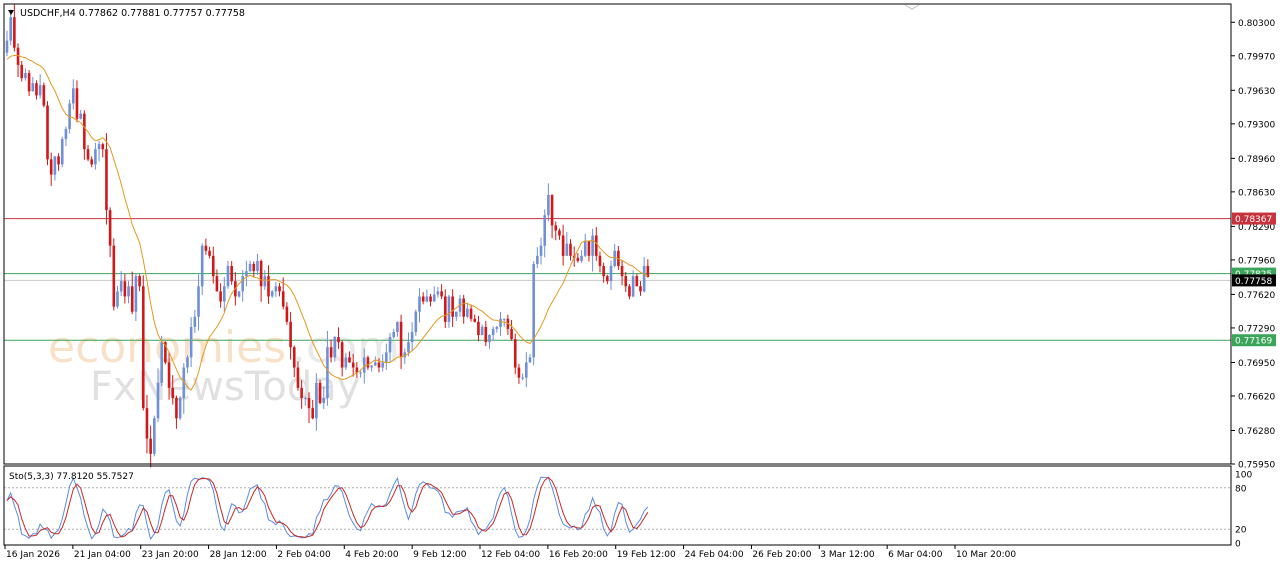 This screenshot has height=567, width=1280. Describe the element at coordinates (912, 7) in the screenshot. I see `scroll-marker-icon` at that location.